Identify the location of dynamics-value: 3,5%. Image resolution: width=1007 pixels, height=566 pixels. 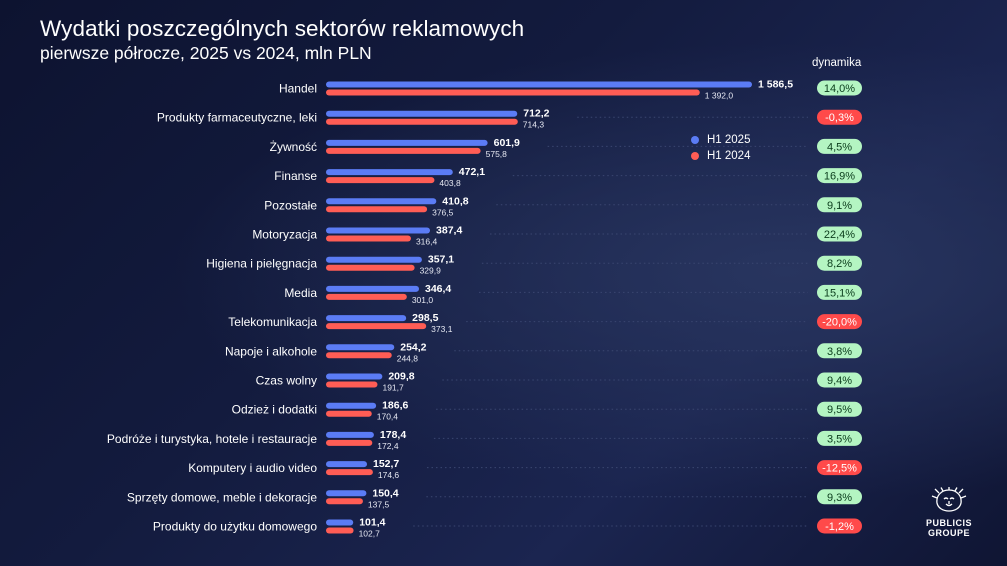
(839, 439).